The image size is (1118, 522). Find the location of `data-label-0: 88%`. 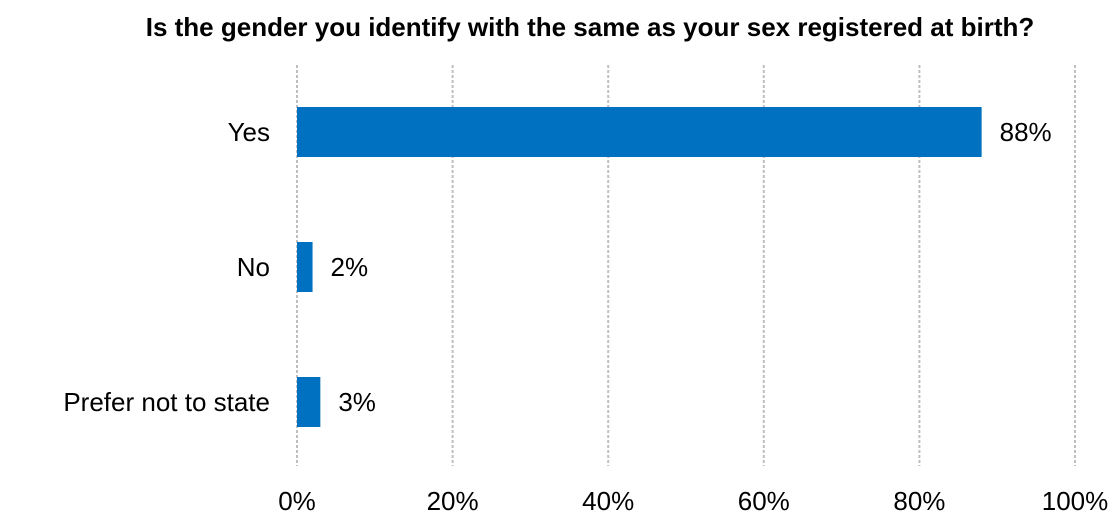

data-label-0: 88% is located at coordinates (1026, 132).